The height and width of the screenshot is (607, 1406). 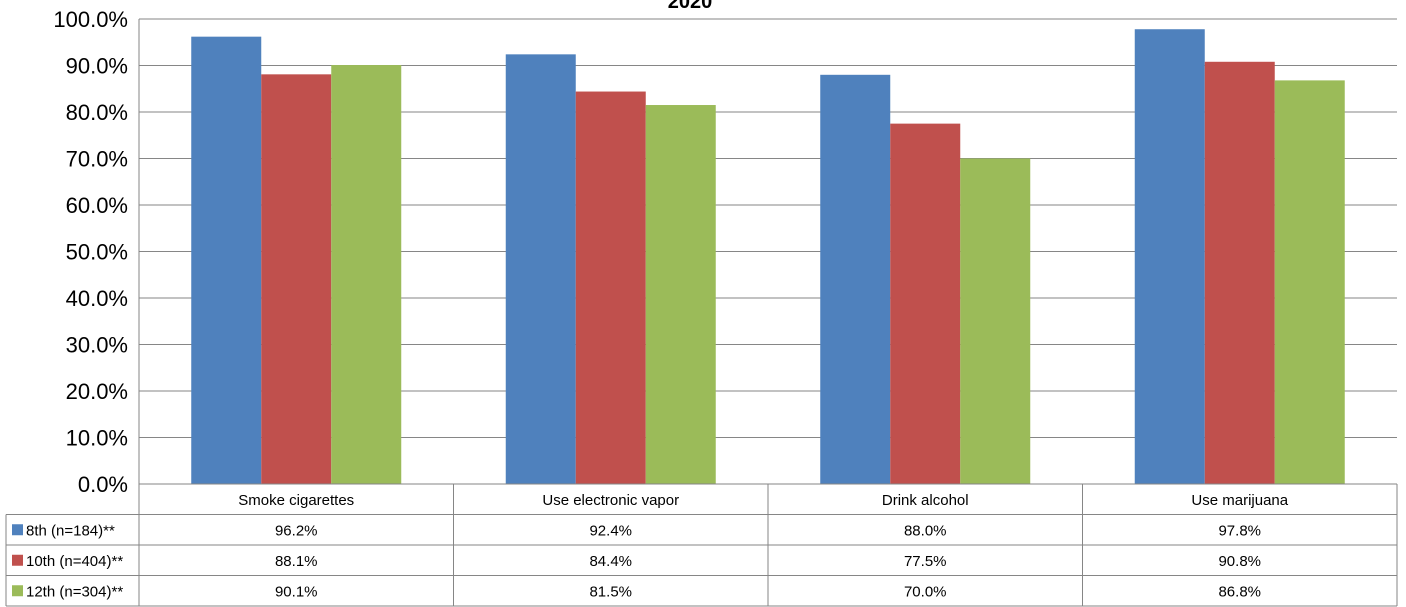 I want to click on y-tick-label: 60.0%, so click(x=97, y=205).